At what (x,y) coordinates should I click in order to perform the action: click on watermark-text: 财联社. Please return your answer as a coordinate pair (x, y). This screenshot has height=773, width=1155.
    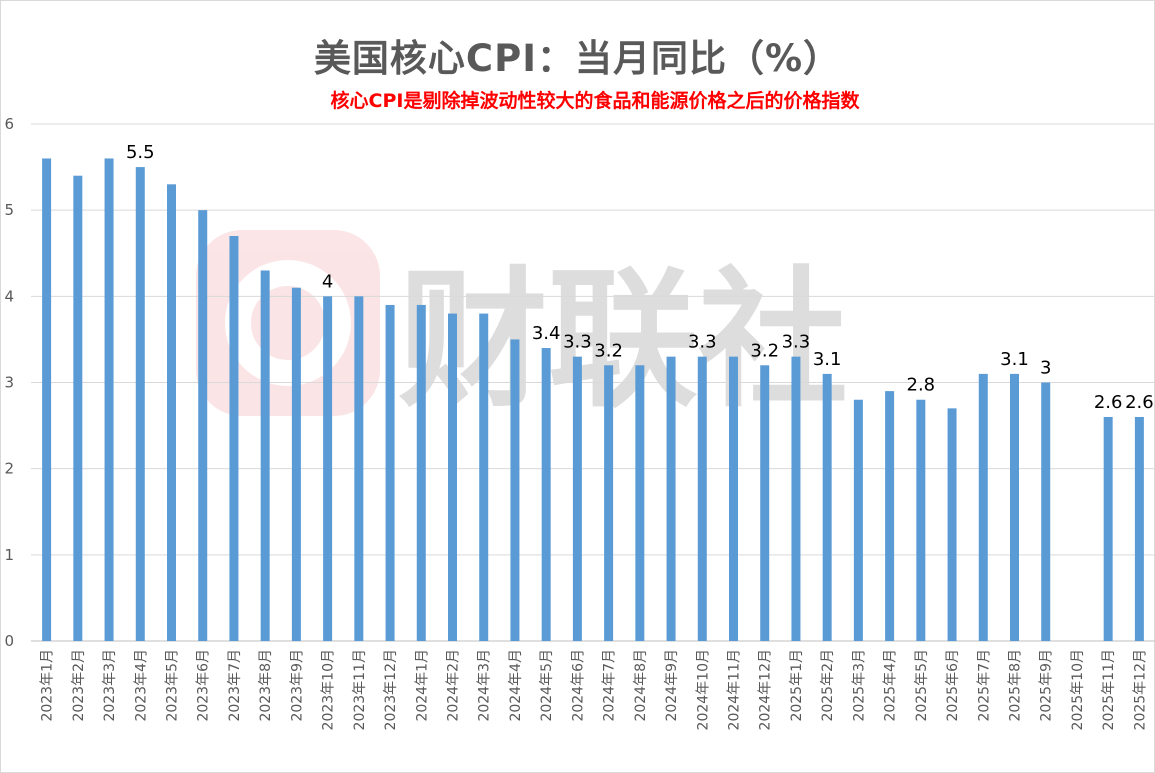
    Looking at the image, I should click on (623, 341).